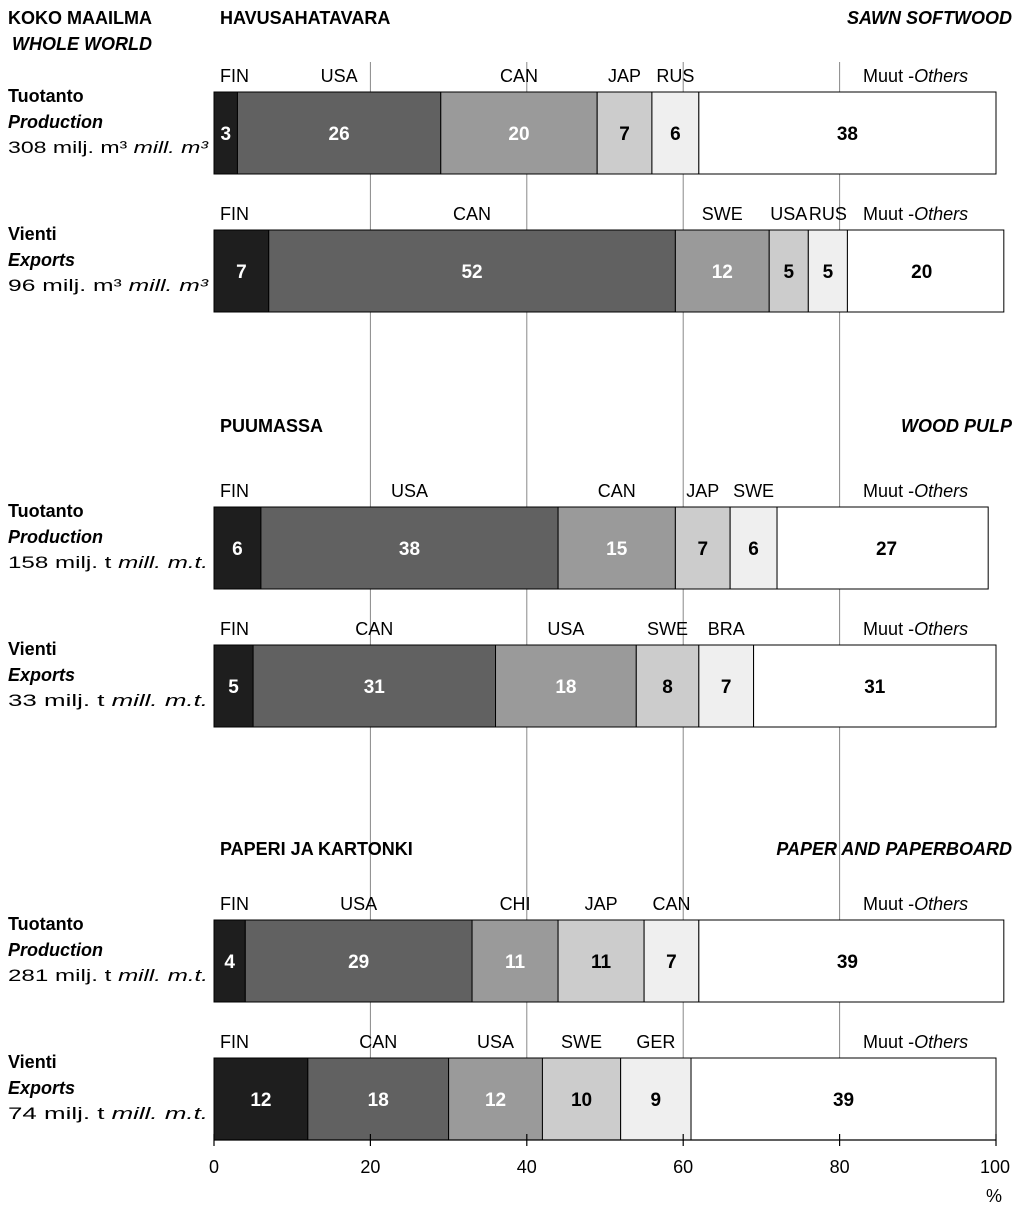 The height and width of the screenshot is (1224, 1018). What do you see at coordinates (726, 686) in the screenshot?
I see `bar-segment-bra` at bounding box center [726, 686].